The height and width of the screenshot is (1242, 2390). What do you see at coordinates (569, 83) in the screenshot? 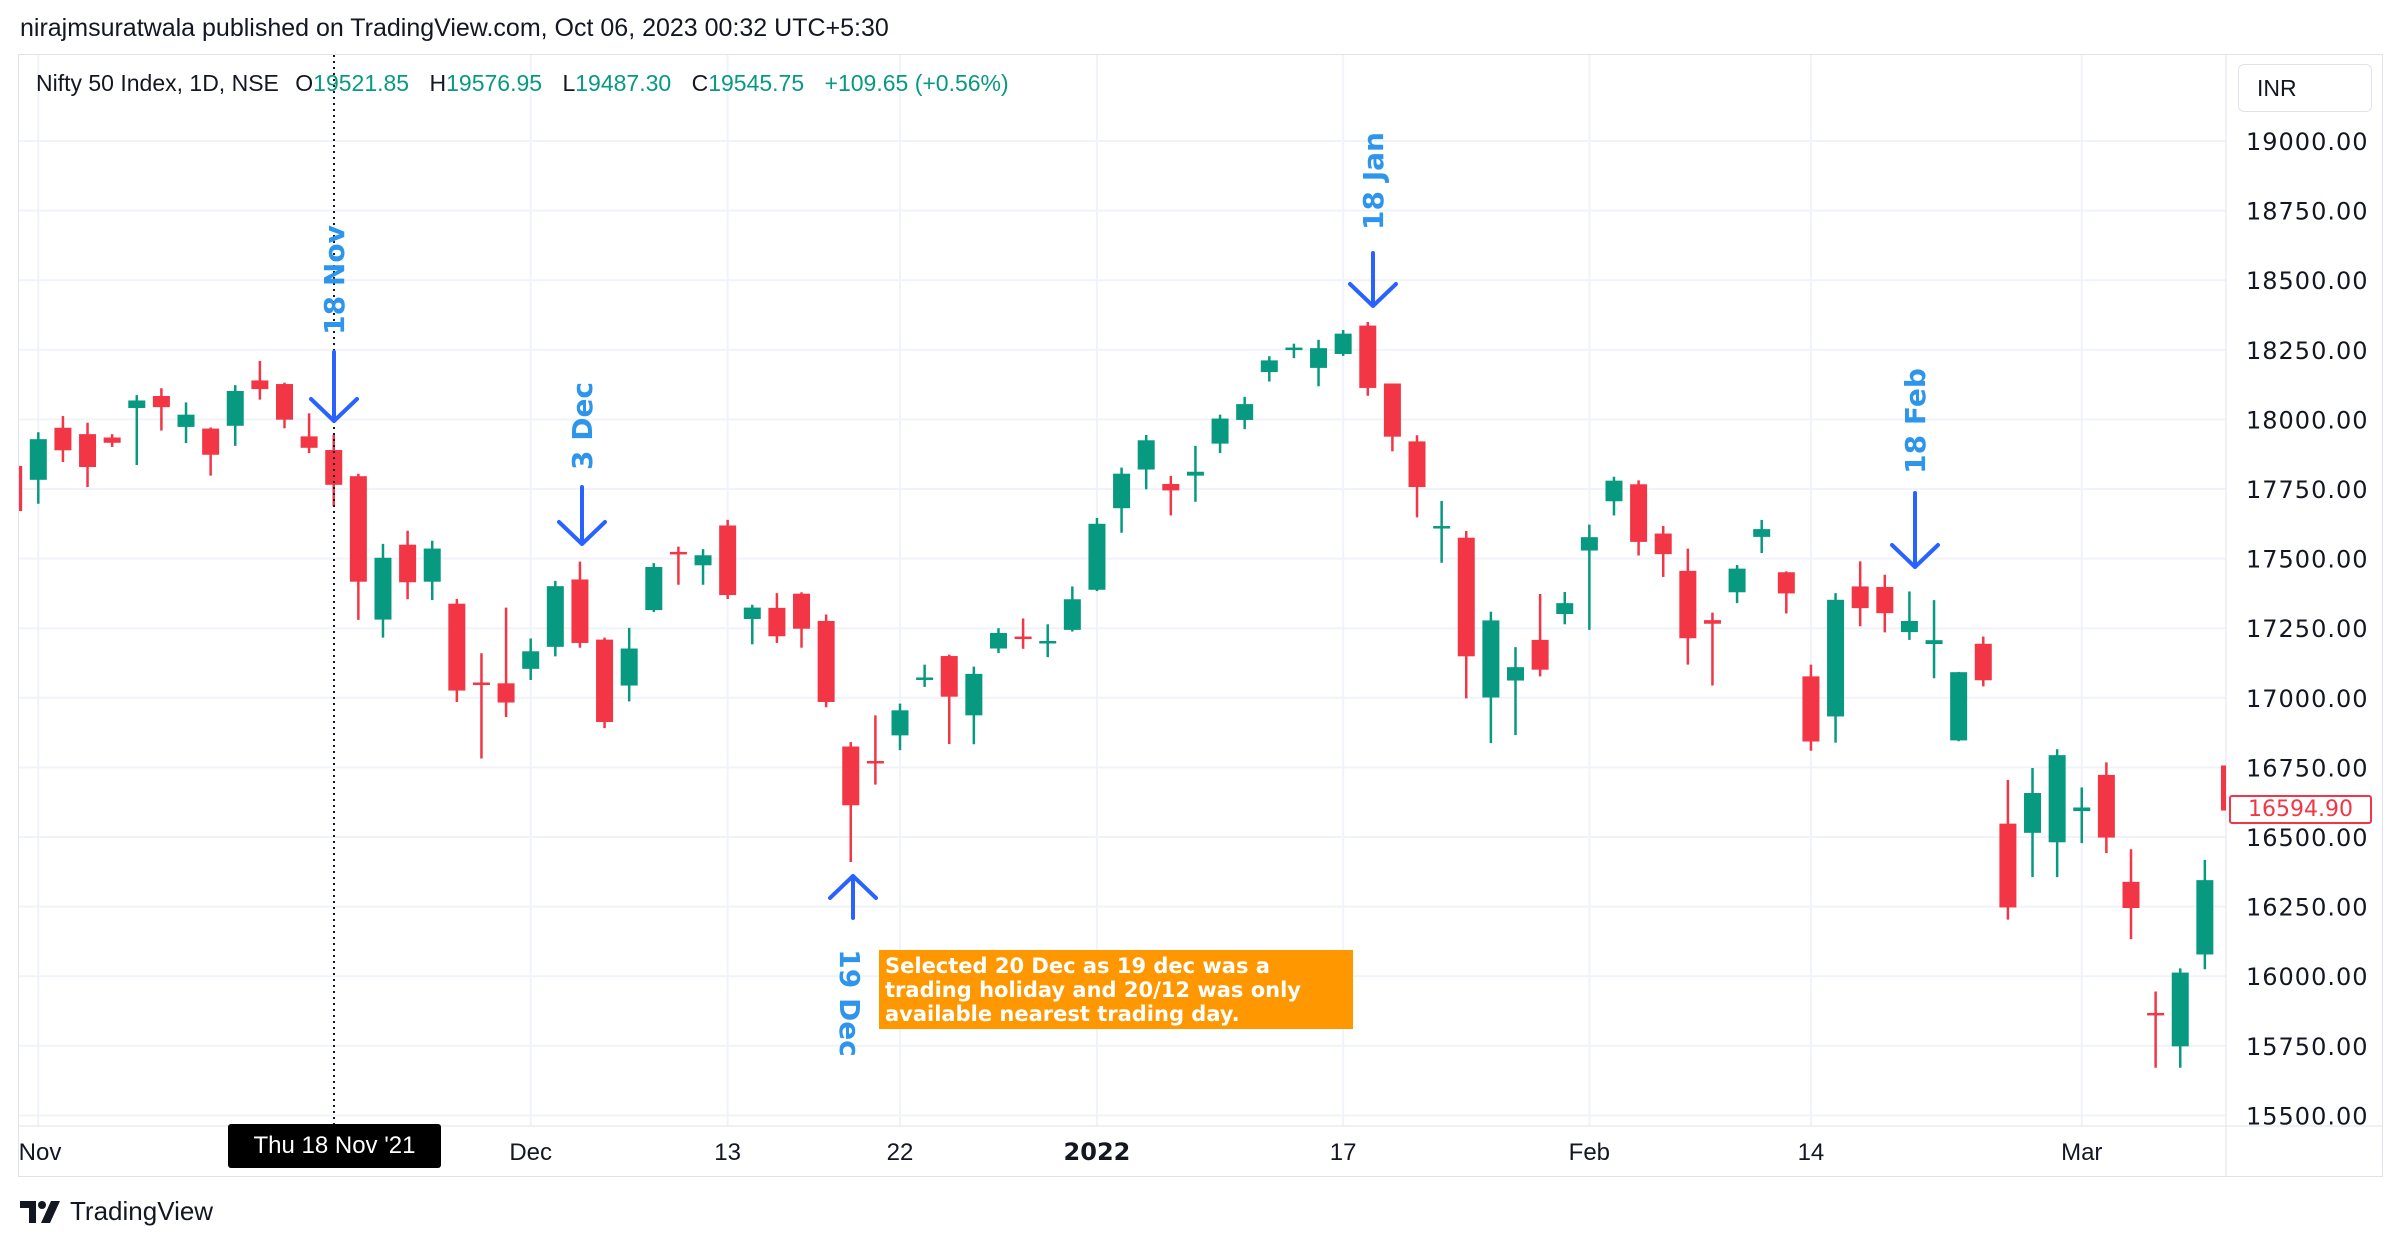
I see `low-label: L` at bounding box center [569, 83].